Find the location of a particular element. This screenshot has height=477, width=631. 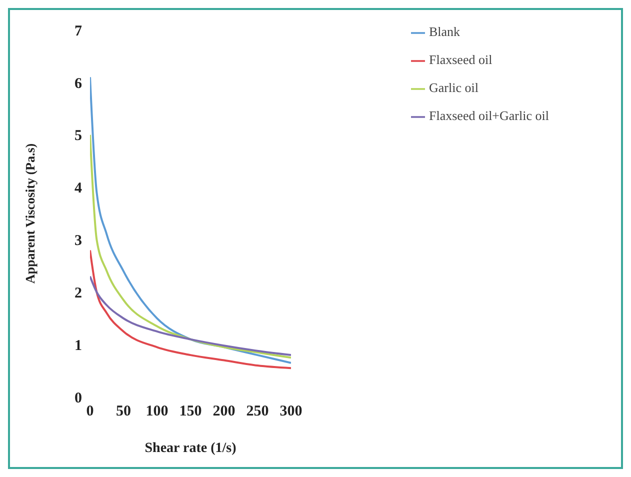

x-tick-label: 150 is located at coordinates (190, 412).